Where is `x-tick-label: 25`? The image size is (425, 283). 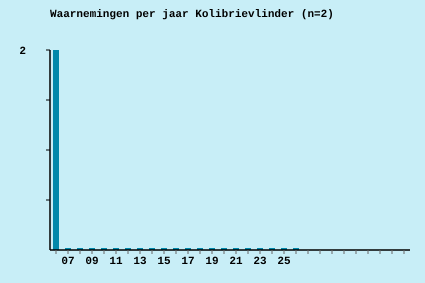
x-tick-label: 25 is located at coordinates (284, 262).